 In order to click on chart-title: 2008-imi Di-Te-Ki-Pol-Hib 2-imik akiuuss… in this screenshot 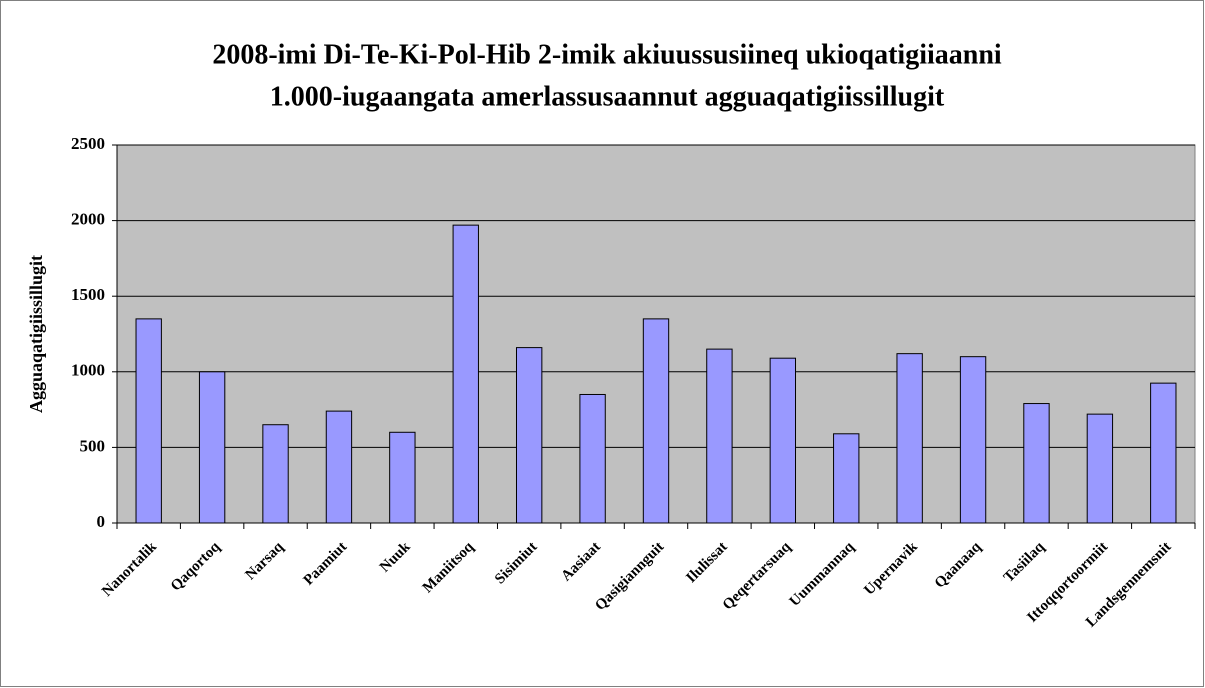, I will do `click(607, 54)`.